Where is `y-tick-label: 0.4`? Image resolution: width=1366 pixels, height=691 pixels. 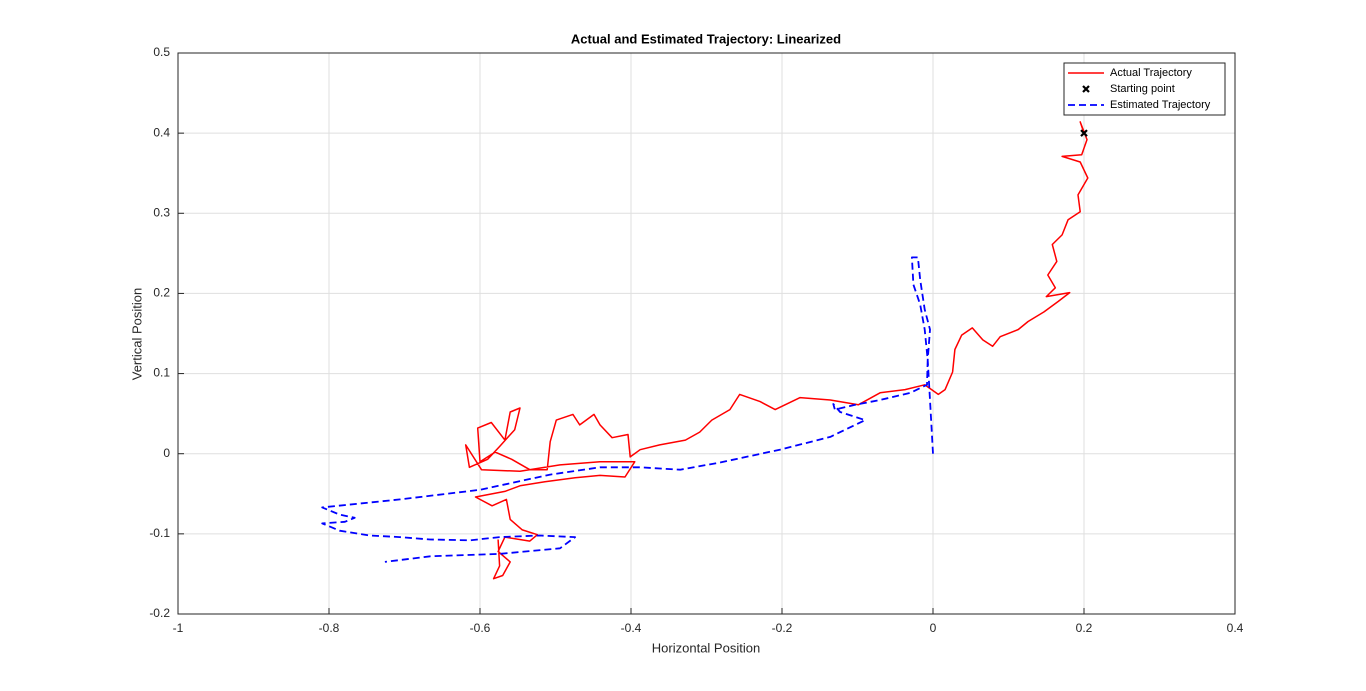
y-tick-label: 0.4 is located at coordinates (161, 132).